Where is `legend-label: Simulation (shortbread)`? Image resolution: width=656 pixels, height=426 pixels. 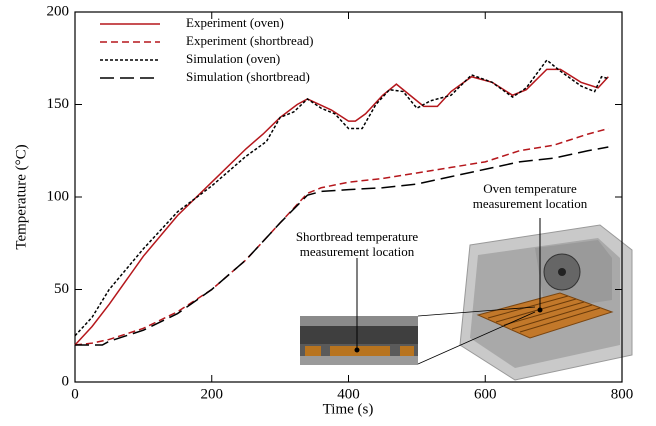 legend-label: Simulation (shortbread) is located at coordinates (248, 76).